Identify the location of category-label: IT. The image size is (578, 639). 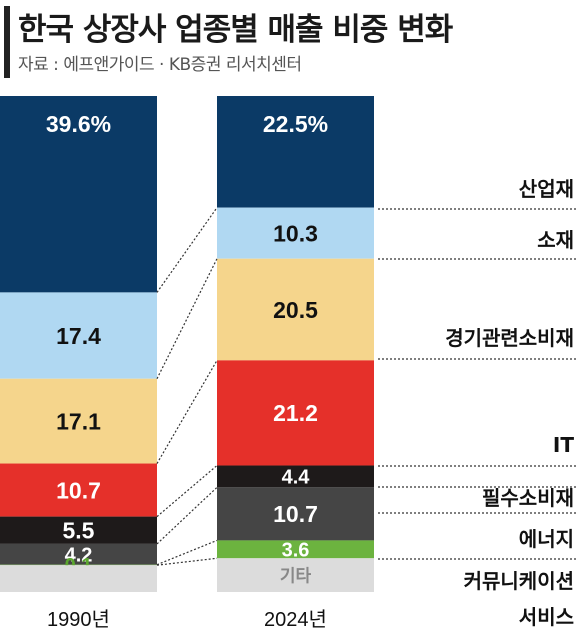
(563, 445).